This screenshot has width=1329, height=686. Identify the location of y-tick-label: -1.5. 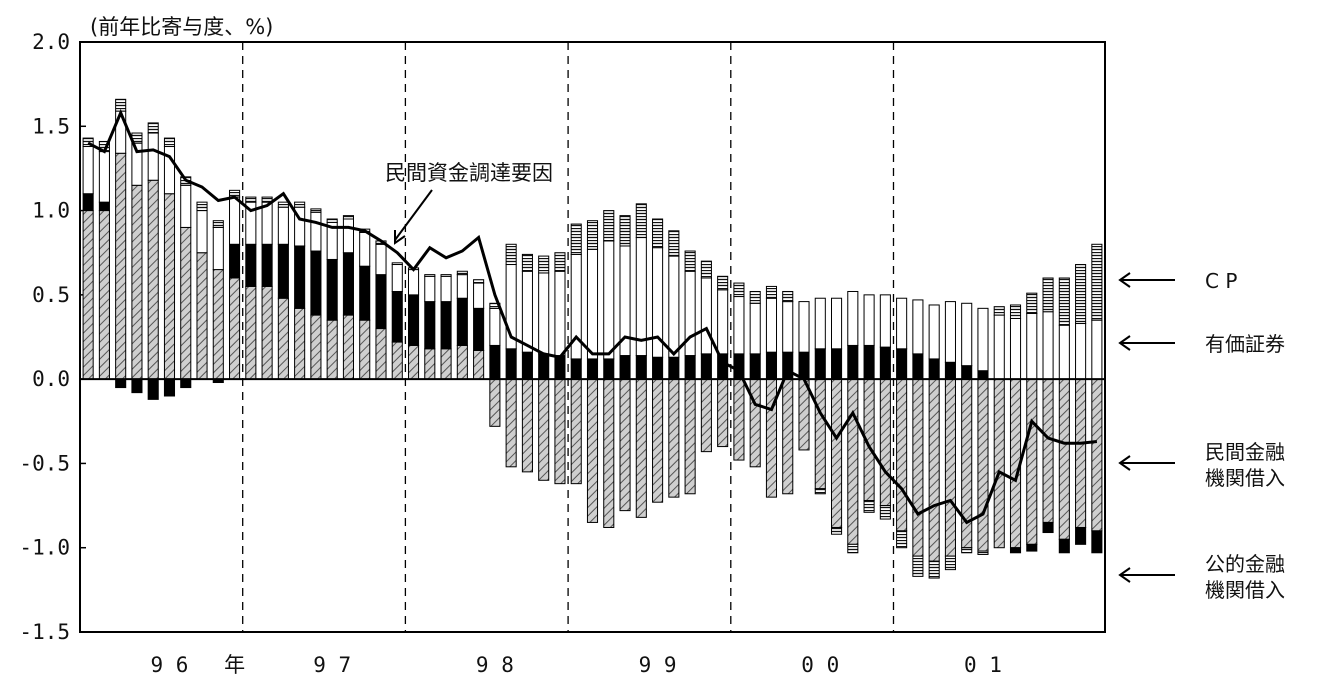
(44, 632).